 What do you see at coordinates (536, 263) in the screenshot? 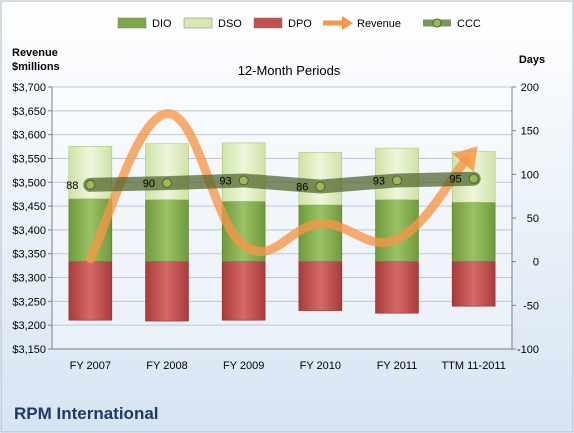
I see `right-tick-label-2: 0` at bounding box center [536, 263].